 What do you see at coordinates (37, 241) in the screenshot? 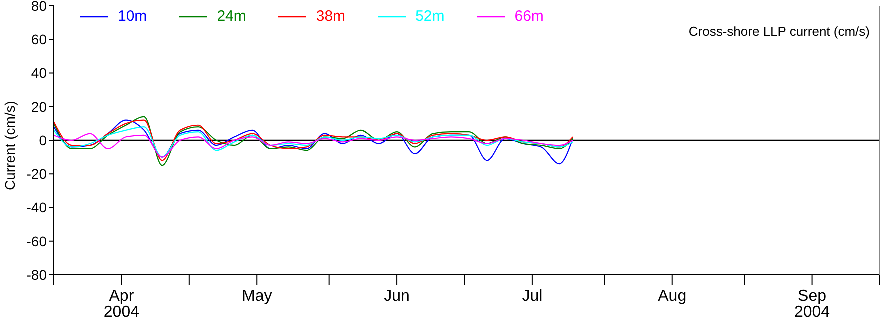
I see `y-tick-label: -60` at bounding box center [37, 241].